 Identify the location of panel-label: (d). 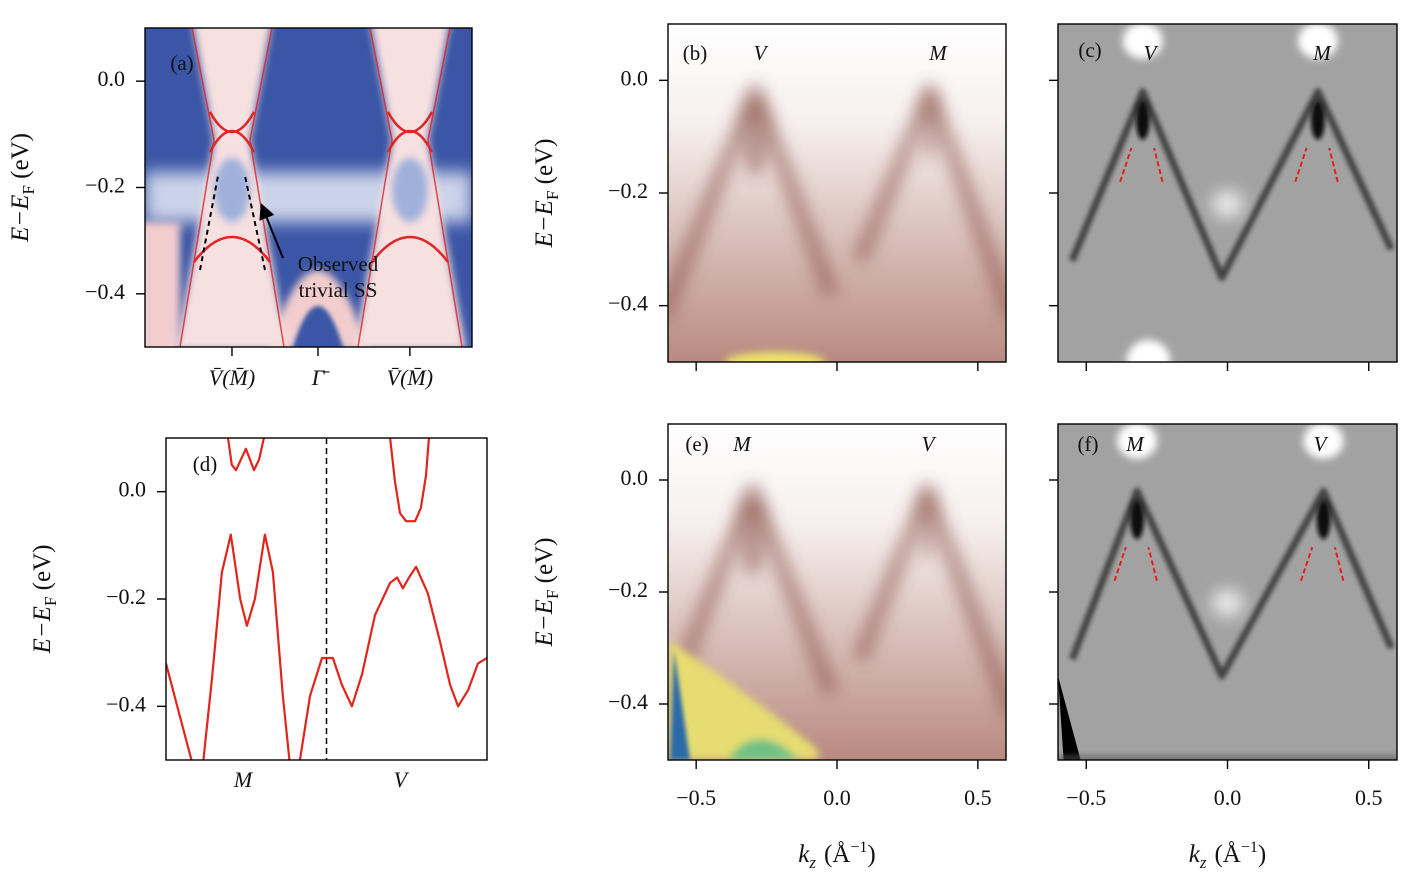
(205, 464).